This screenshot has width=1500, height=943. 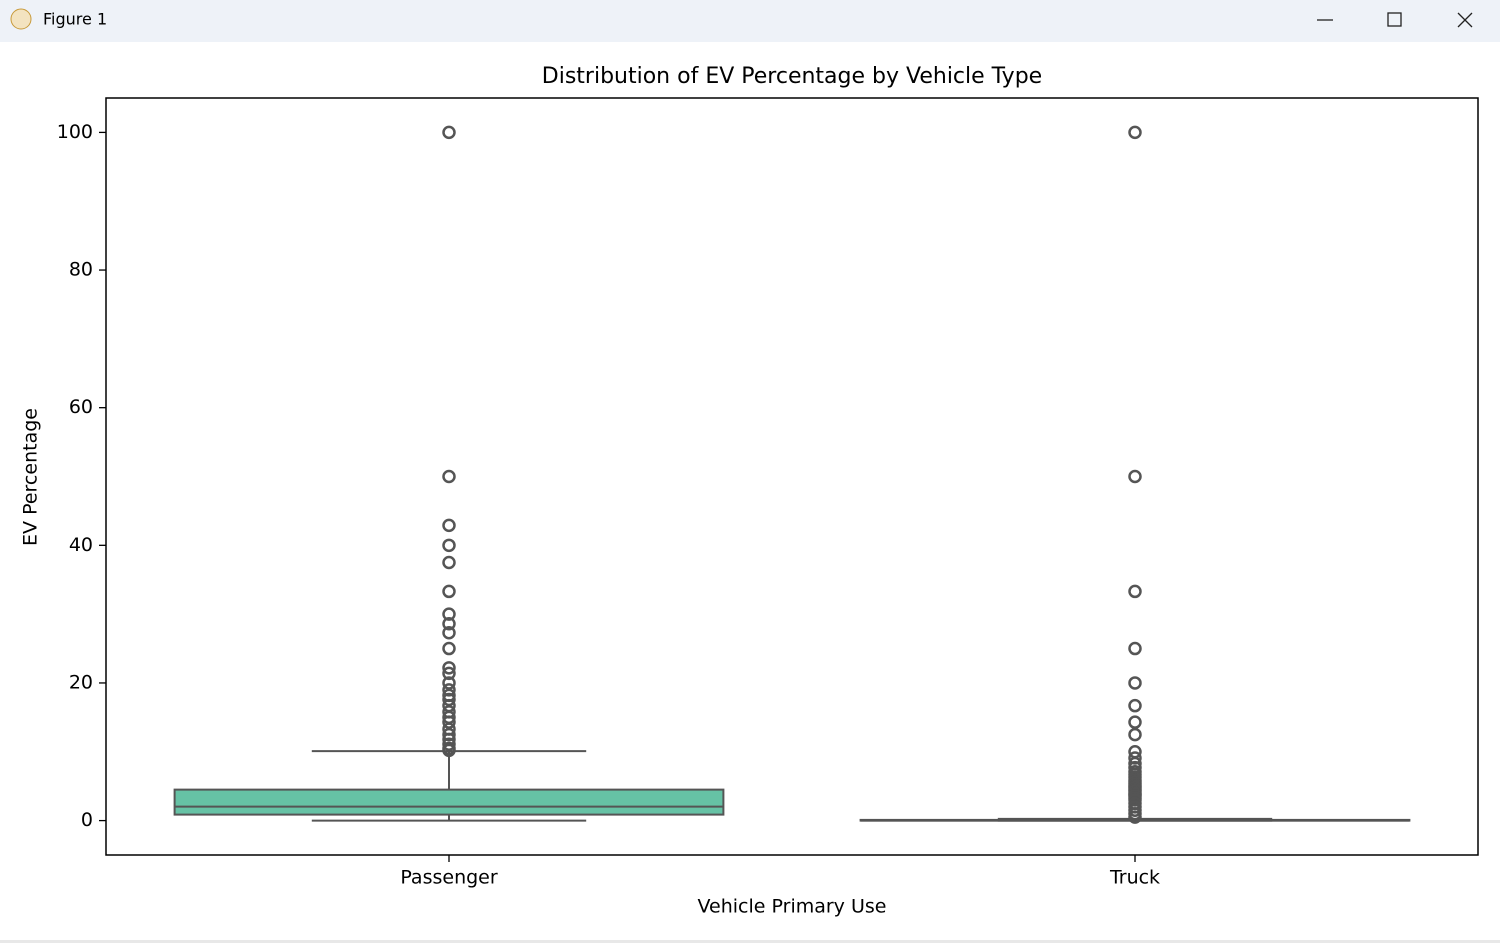 What do you see at coordinates (87, 820) in the screenshot?
I see `y-tick-label: 0` at bounding box center [87, 820].